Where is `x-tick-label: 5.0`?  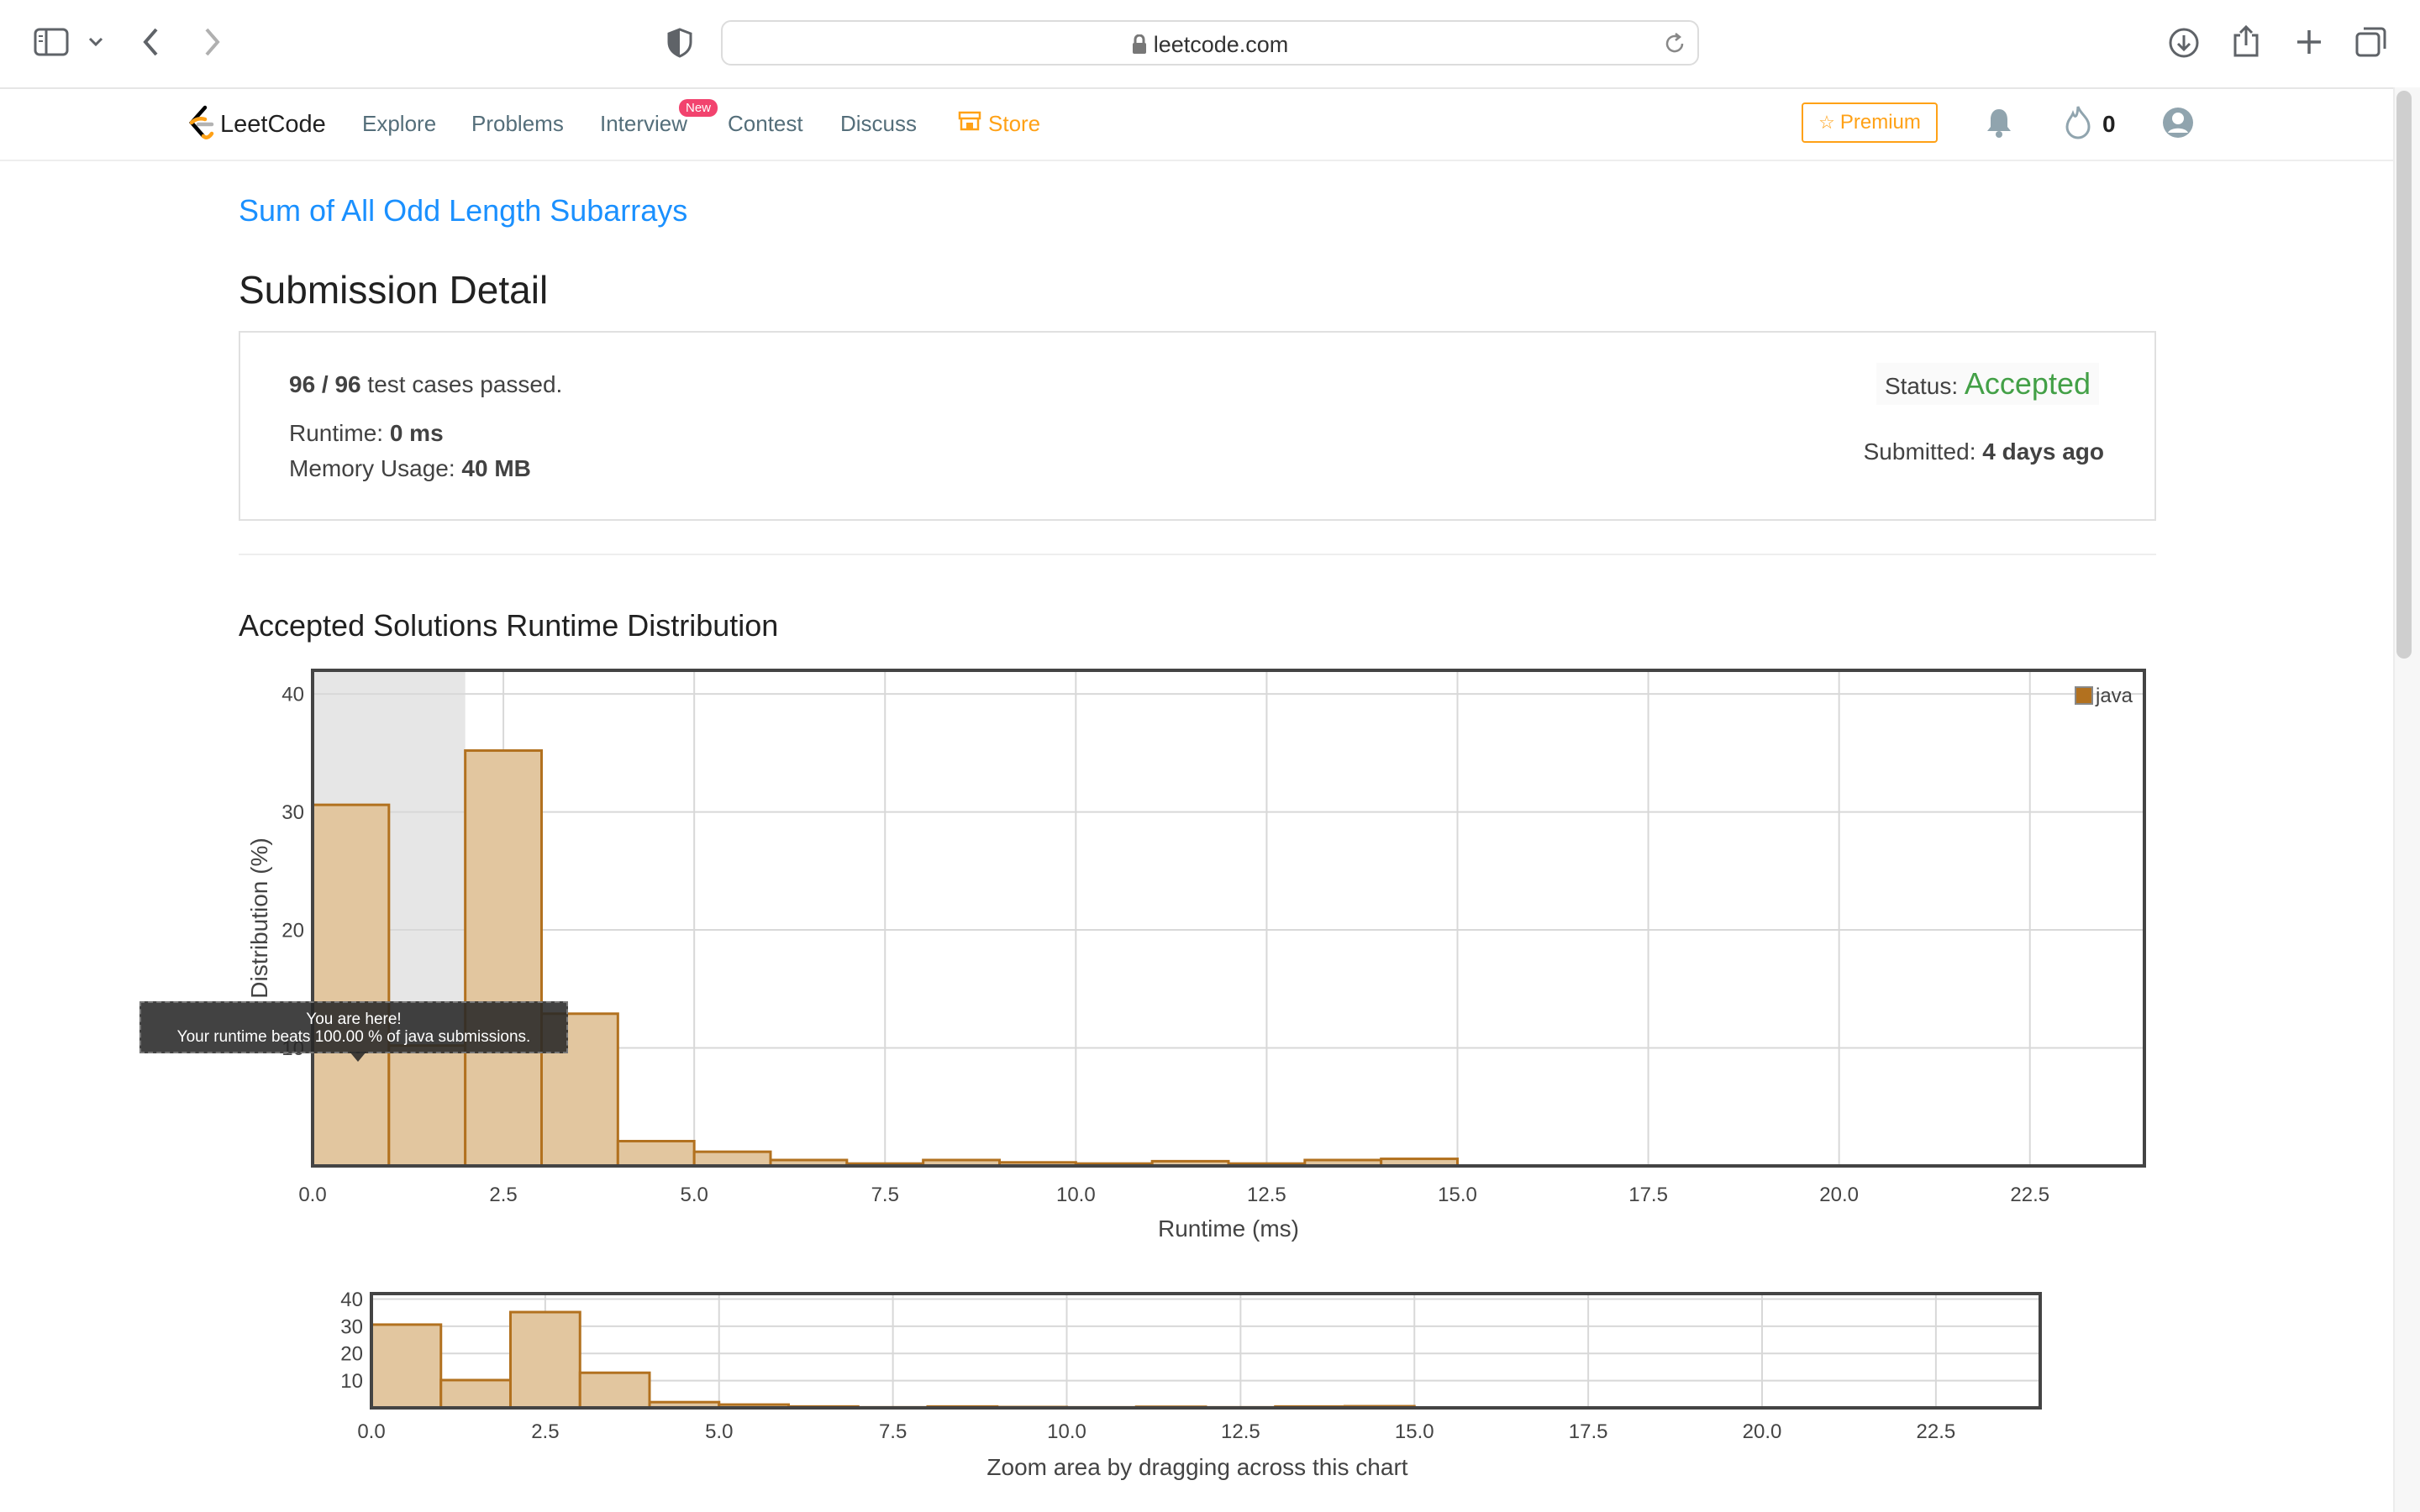 x-tick-label: 5.0 is located at coordinates (719, 1431).